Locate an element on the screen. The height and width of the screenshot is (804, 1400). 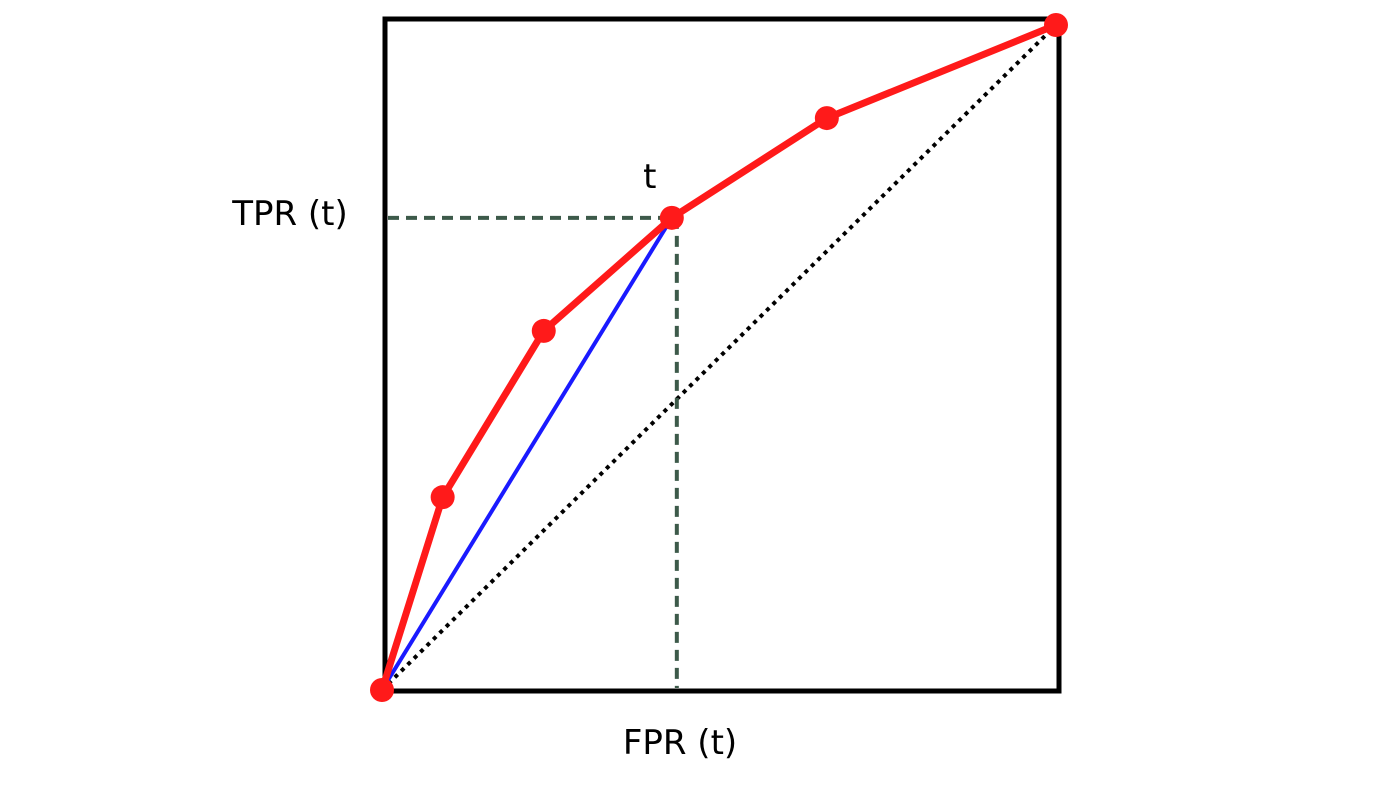
chord-line is located at coordinates (527, 454).